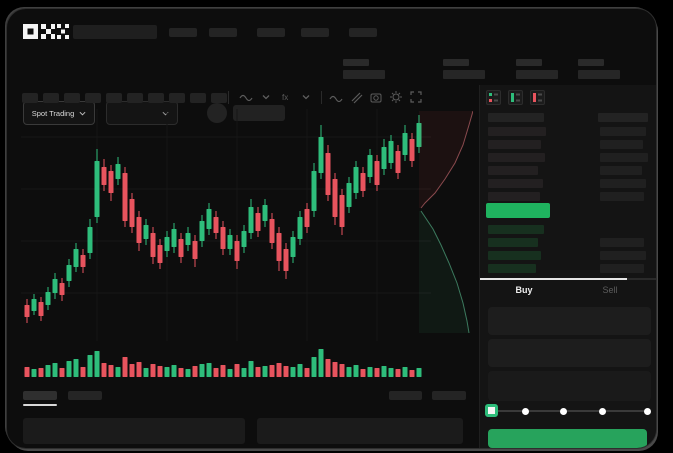  Describe the element at coordinates (331, 71) in the screenshot. I see `ticker-stats` at that location.